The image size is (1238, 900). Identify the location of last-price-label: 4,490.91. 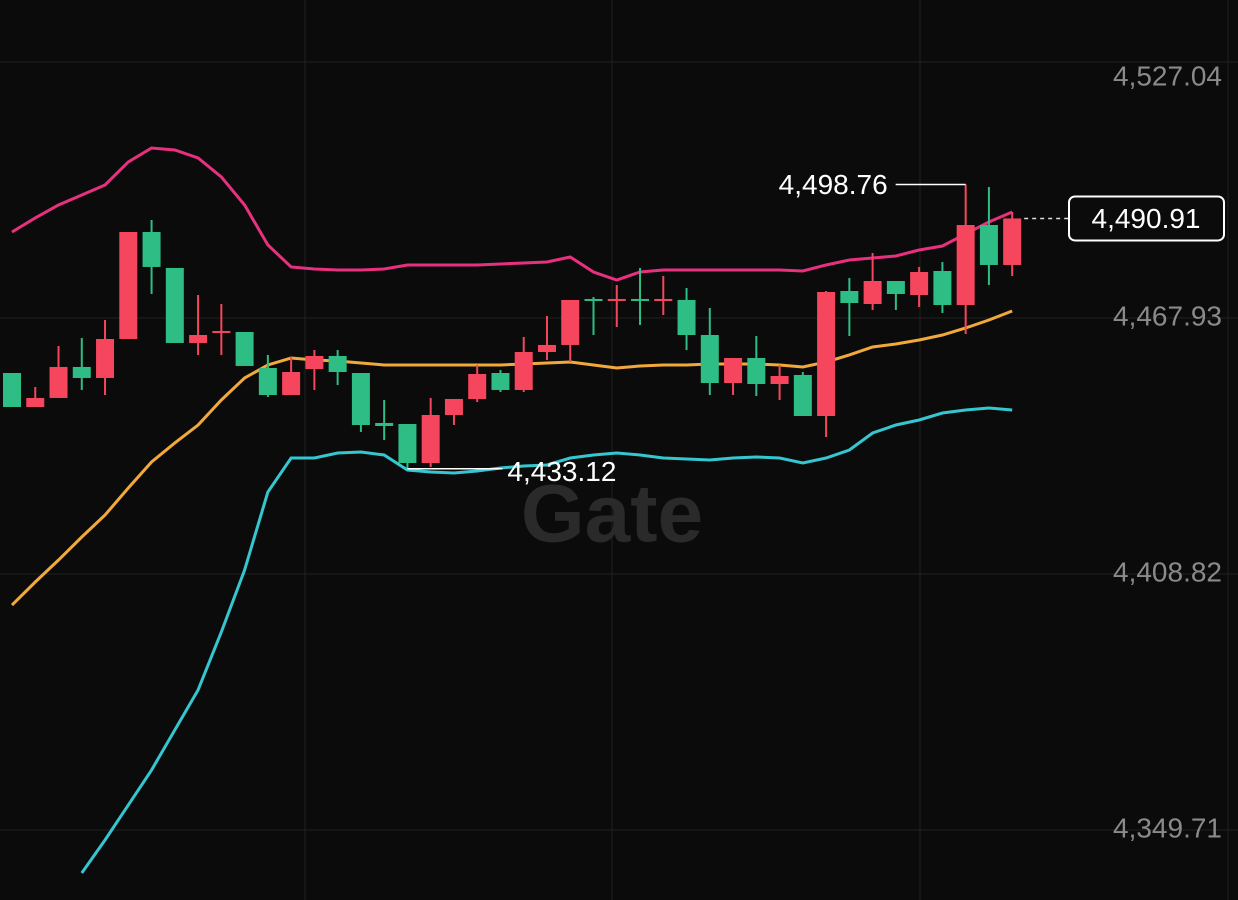
(1146, 218).